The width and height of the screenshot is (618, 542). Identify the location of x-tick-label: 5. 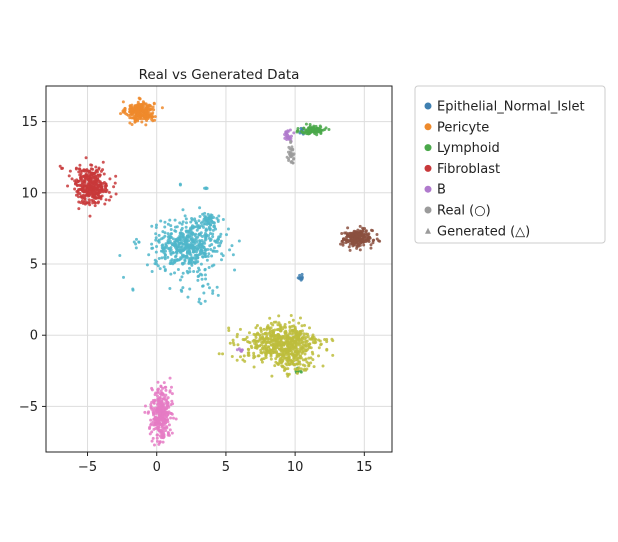
(226, 467).